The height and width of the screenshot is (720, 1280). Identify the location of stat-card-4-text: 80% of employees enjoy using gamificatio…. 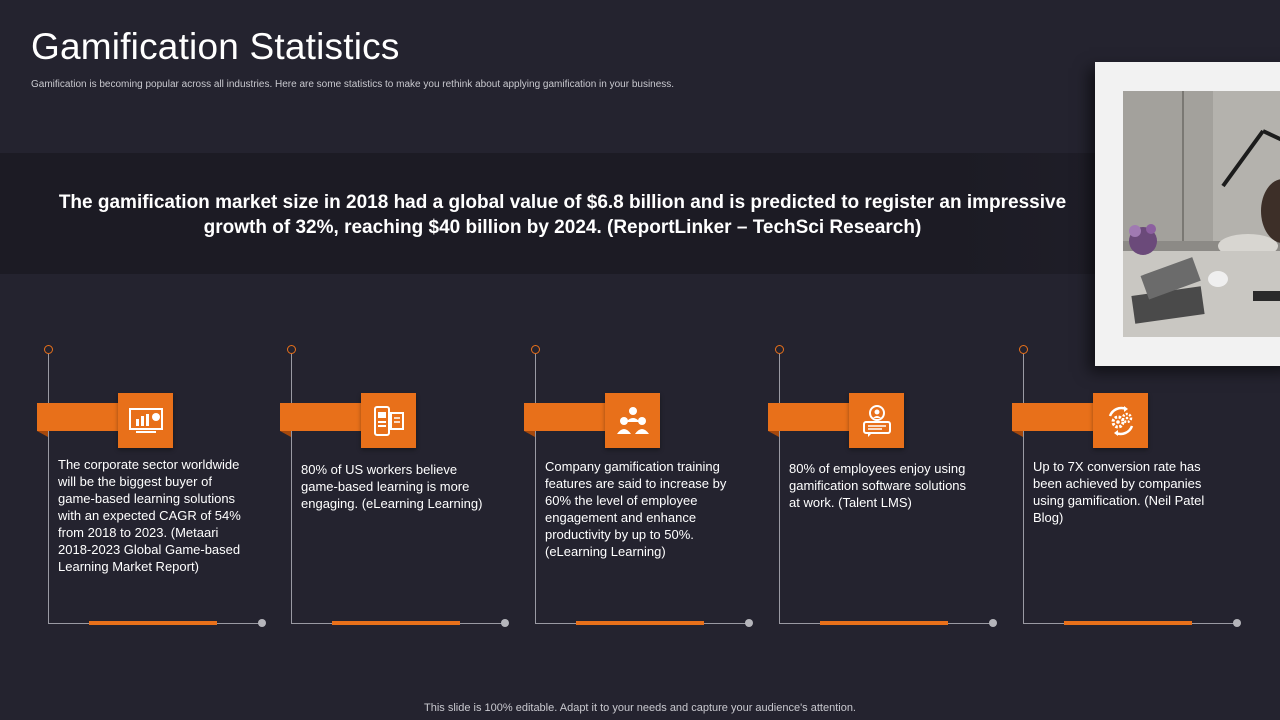
(878, 485).